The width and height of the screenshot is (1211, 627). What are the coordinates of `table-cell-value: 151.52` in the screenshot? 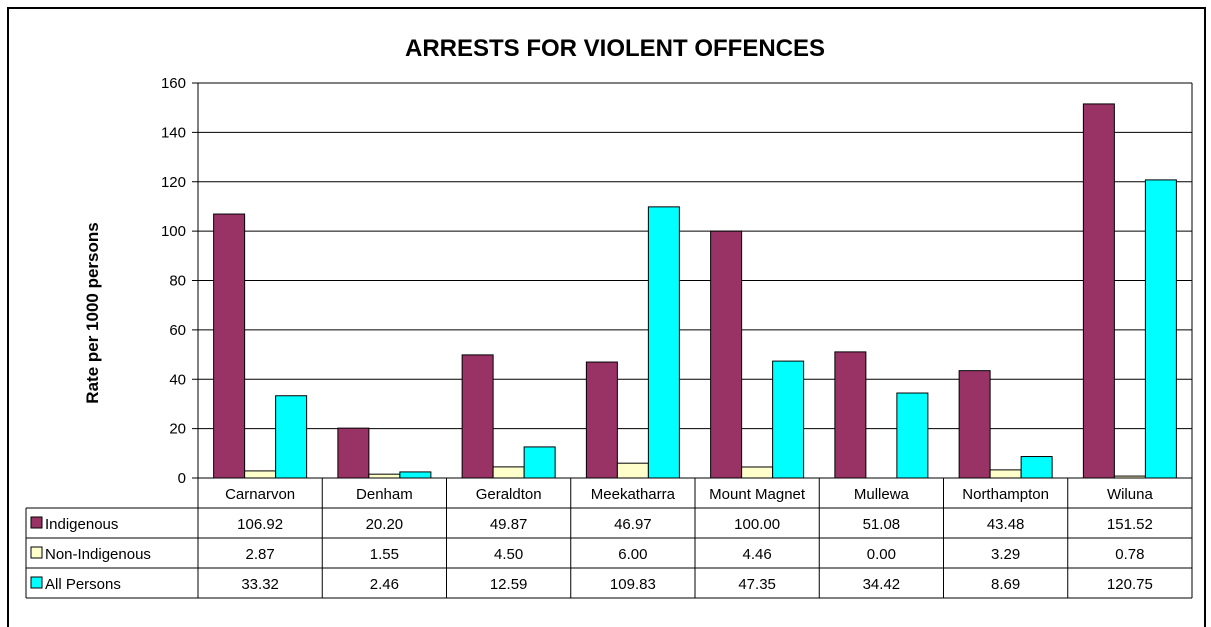 It's located at (1130, 524).